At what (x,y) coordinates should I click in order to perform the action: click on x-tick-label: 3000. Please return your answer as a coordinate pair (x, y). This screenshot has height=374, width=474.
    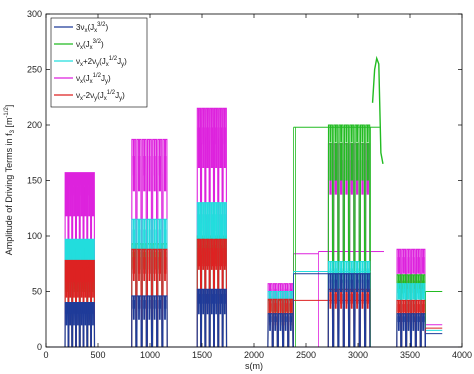
    Looking at the image, I should click on (358, 355).